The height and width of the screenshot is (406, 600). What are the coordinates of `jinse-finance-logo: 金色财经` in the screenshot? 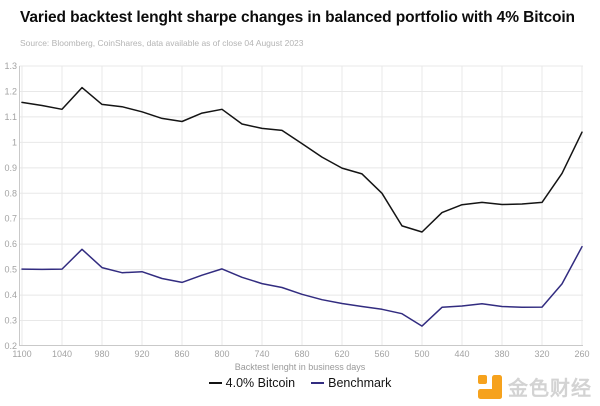 It's located at (535, 386).